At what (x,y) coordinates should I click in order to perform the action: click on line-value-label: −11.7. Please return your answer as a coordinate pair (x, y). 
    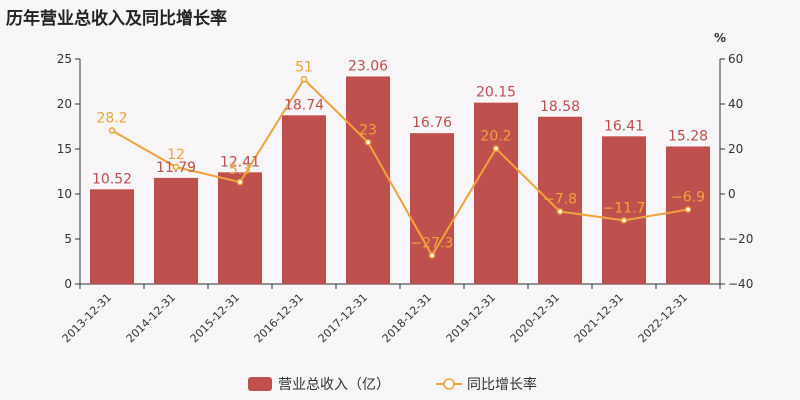
    Looking at the image, I should click on (624, 208).